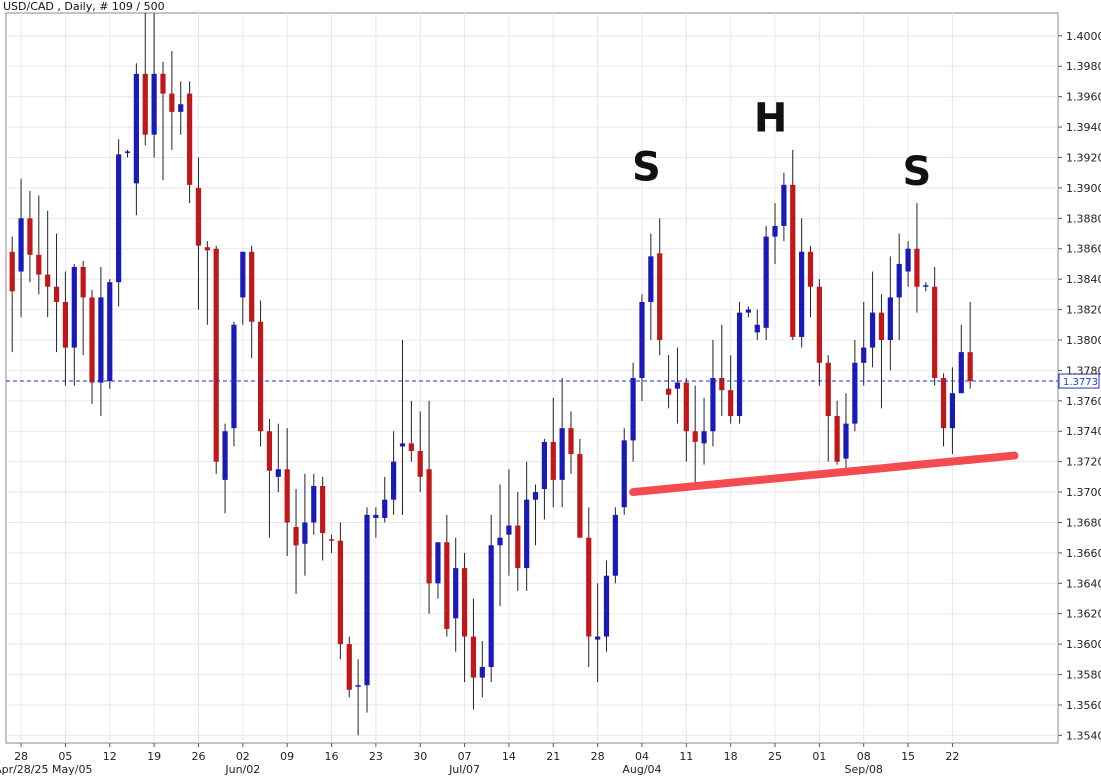 This screenshot has width=1101, height=779. What do you see at coordinates (1083, 522) in the screenshot?
I see `y-tick-label: 1.3680` at bounding box center [1083, 522].